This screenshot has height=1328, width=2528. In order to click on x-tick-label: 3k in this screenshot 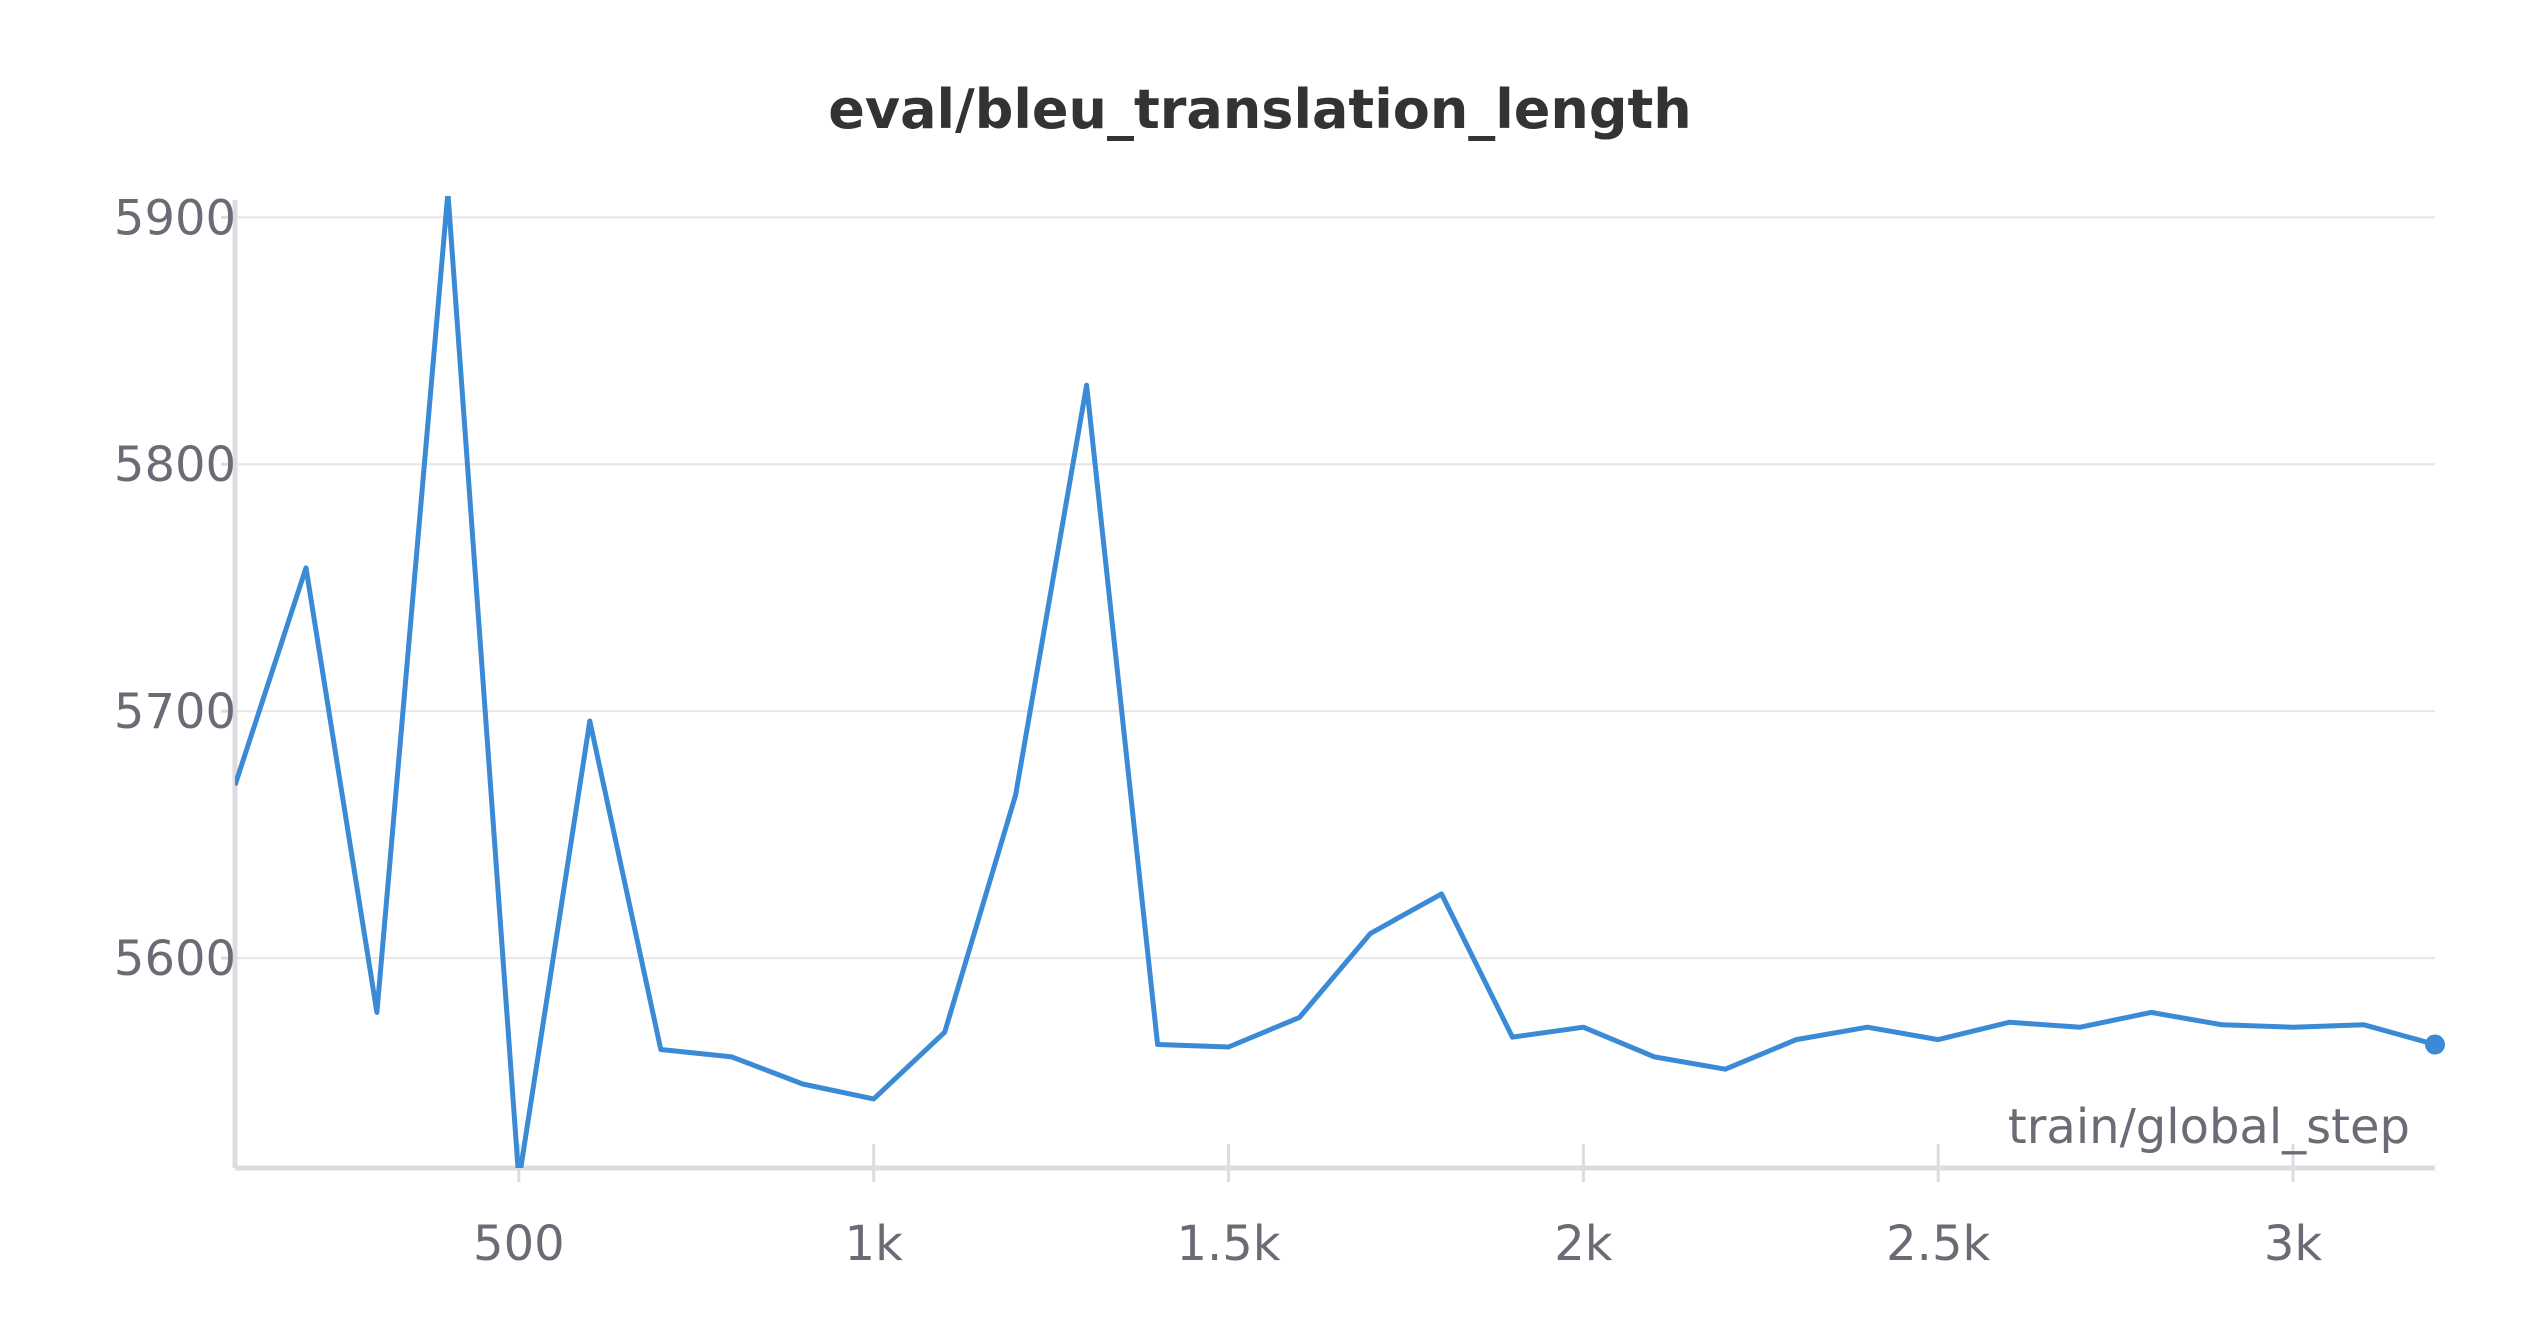, I will do `click(2293, 1244)`.